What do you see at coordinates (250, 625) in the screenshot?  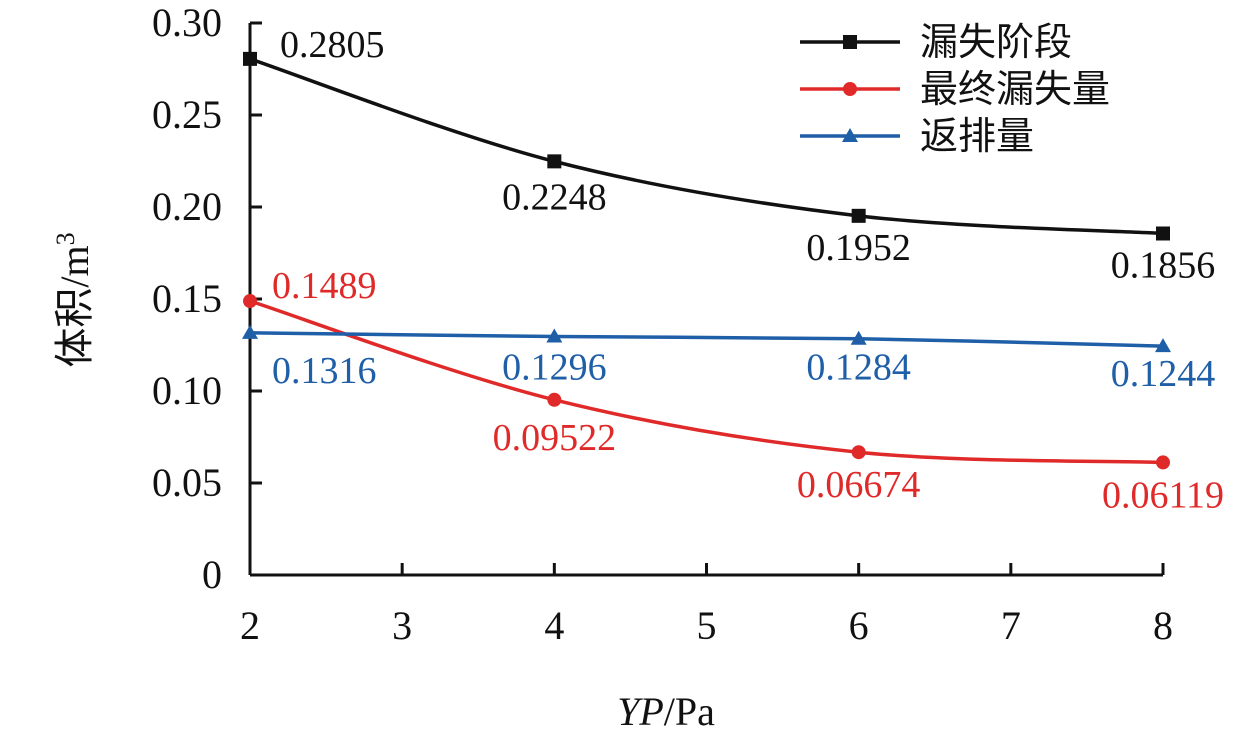 I see `x-tick-label: 2` at bounding box center [250, 625].